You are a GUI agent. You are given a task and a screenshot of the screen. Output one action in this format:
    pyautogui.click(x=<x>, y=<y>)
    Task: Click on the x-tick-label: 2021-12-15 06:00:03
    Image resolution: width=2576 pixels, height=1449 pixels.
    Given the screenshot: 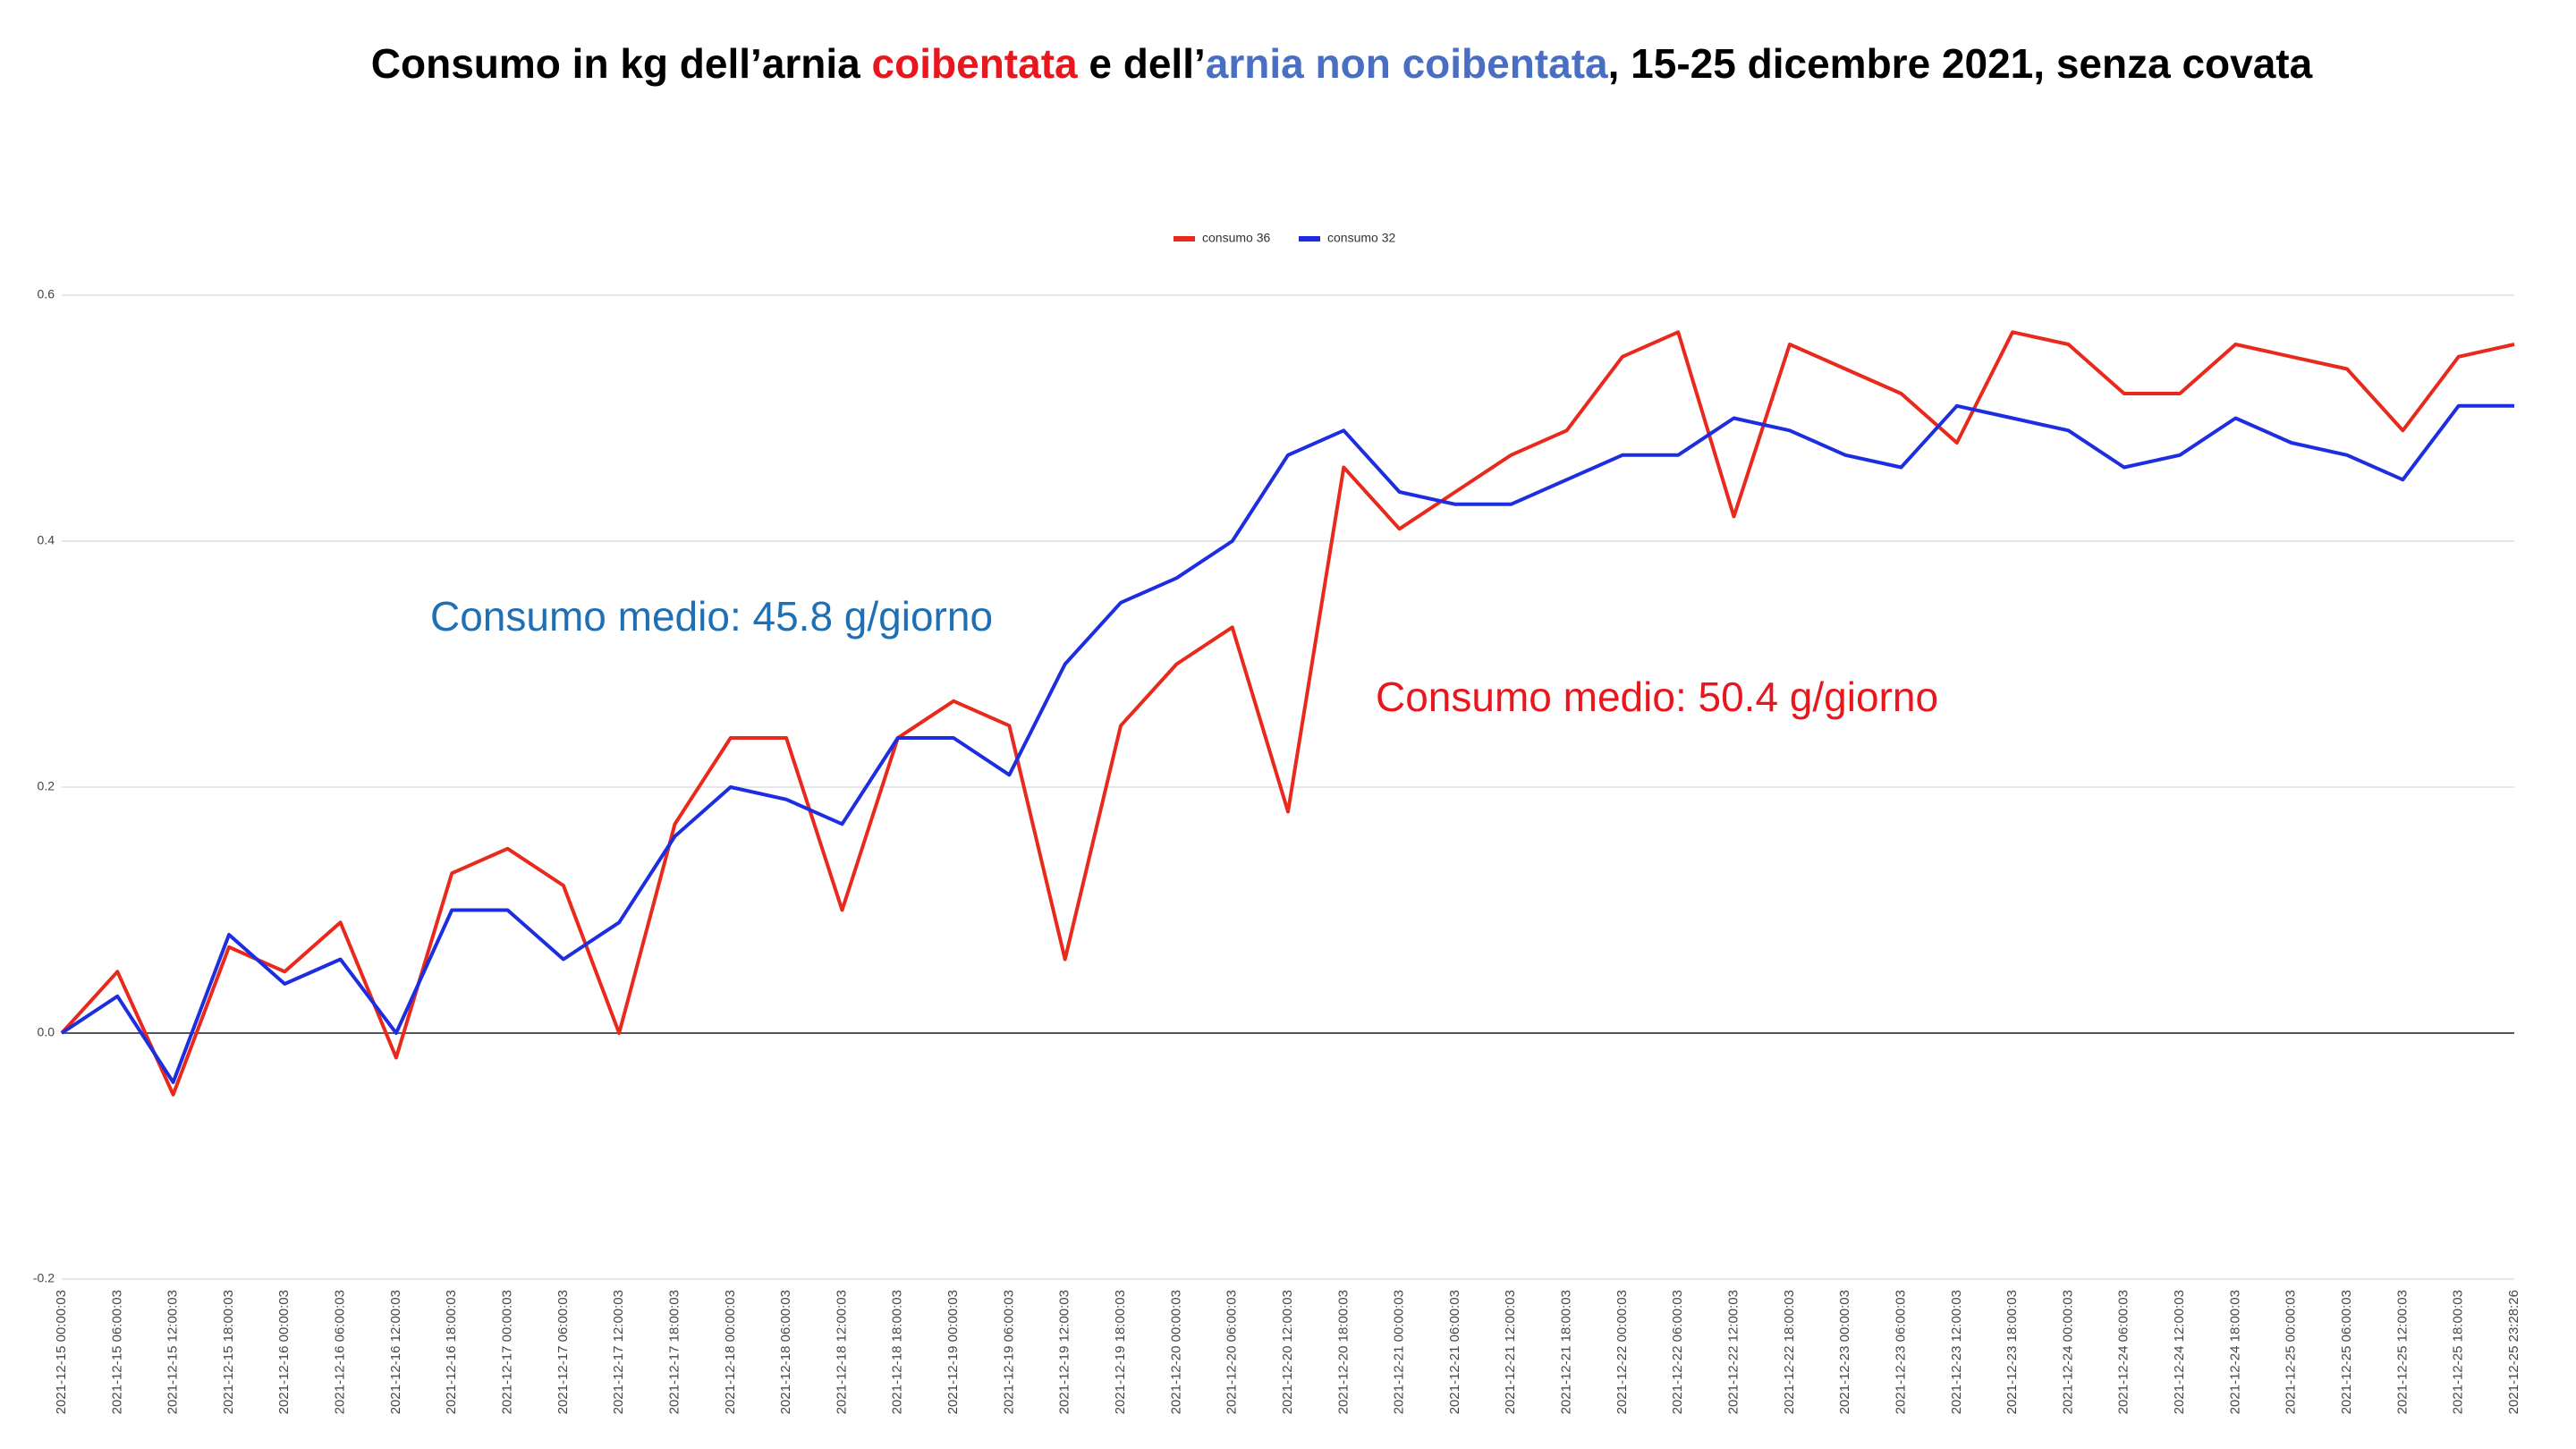 What is the action you would take?
    pyautogui.click(x=116, y=1352)
    